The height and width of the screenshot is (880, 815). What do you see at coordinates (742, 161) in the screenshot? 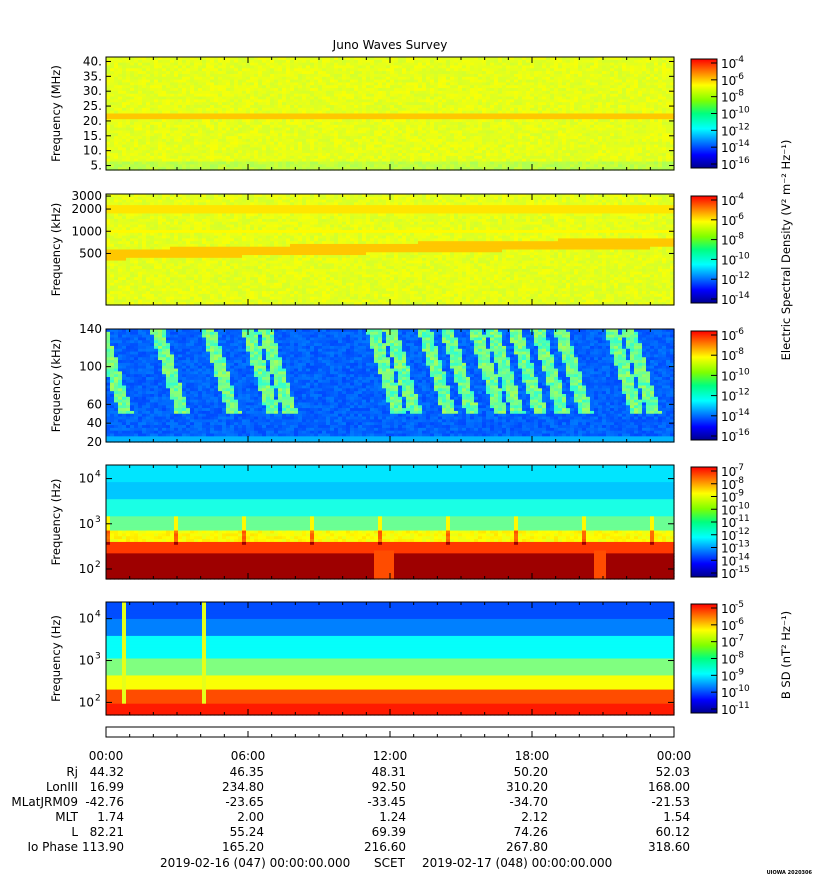
I see `colorbar-tick-exp-cb1: -16` at bounding box center [742, 161].